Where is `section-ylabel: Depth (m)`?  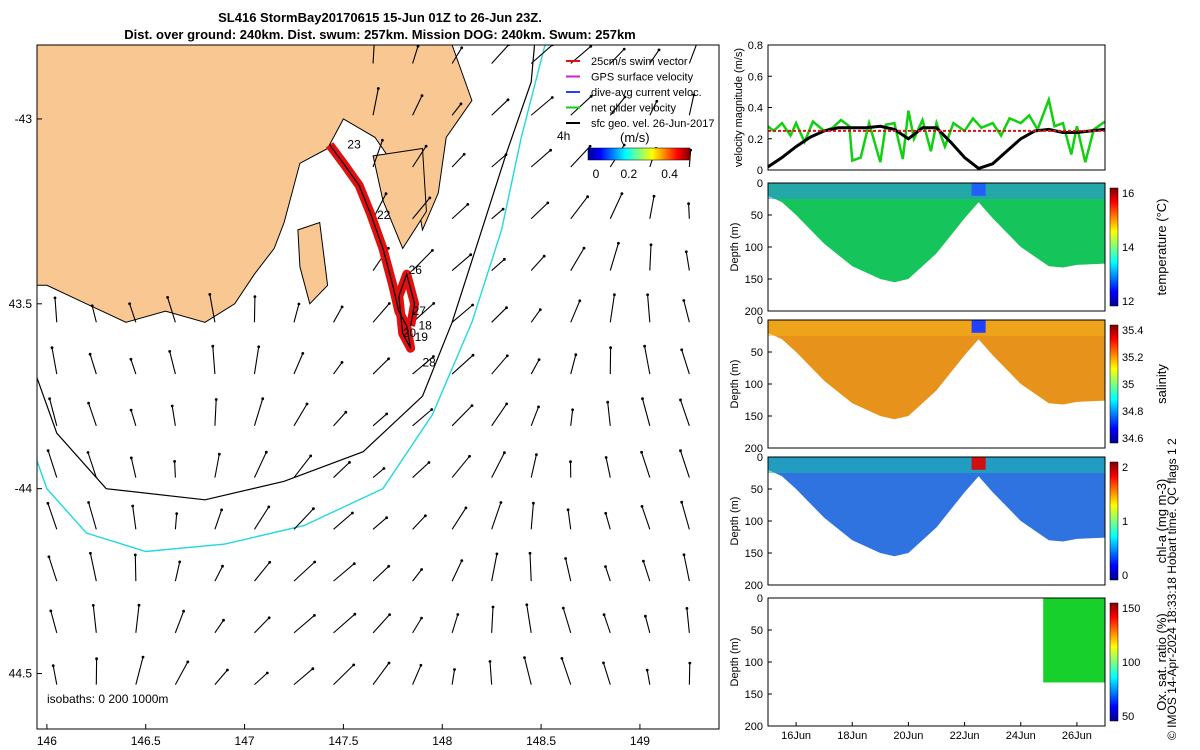
section-ylabel: Depth (m) is located at coordinates (735, 521).